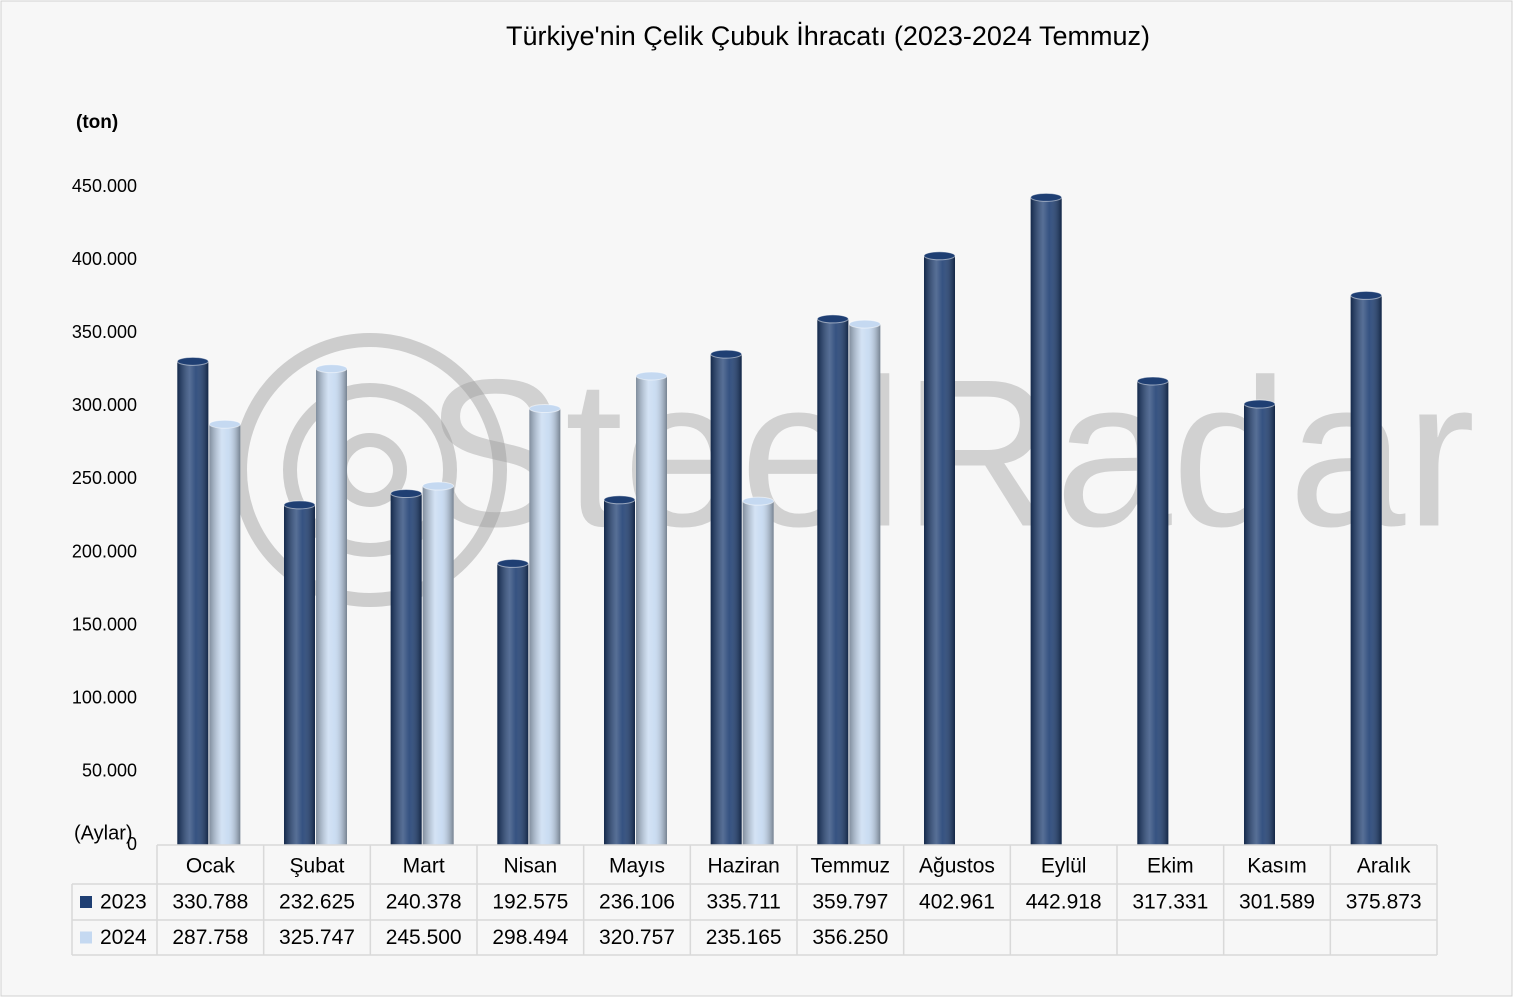 This screenshot has width=1514, height=998. I want to click on y-tick-label: 400.000, so click(104, 259).